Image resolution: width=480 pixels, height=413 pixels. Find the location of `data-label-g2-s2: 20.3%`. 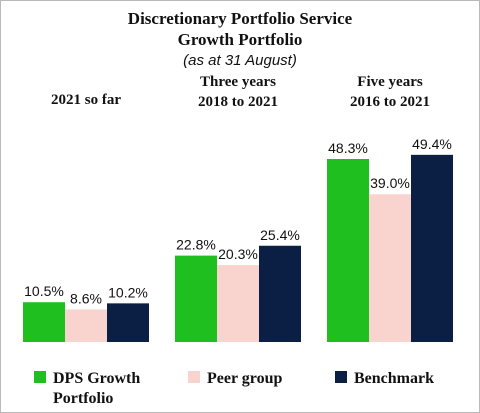

data-label-g2-s2: 20.3% is located at coordinates (238, 254).